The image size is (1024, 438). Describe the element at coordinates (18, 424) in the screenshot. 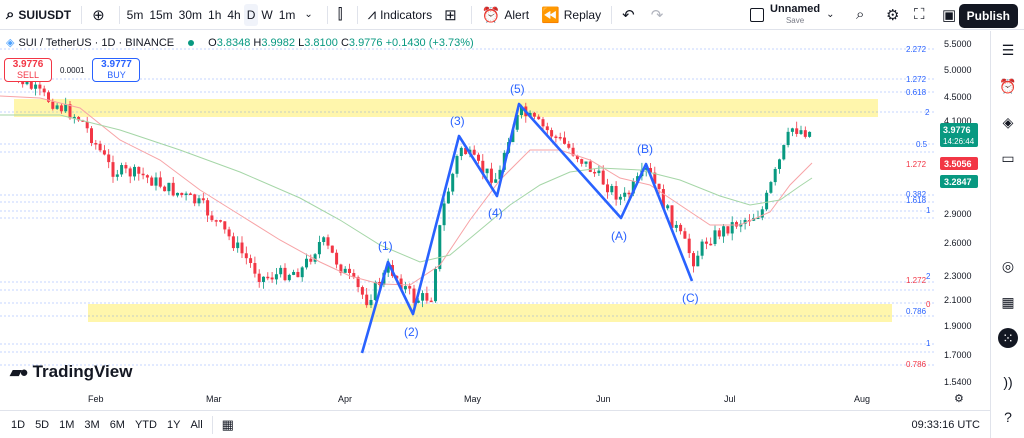

I see `range-1d: 1D` at that location.